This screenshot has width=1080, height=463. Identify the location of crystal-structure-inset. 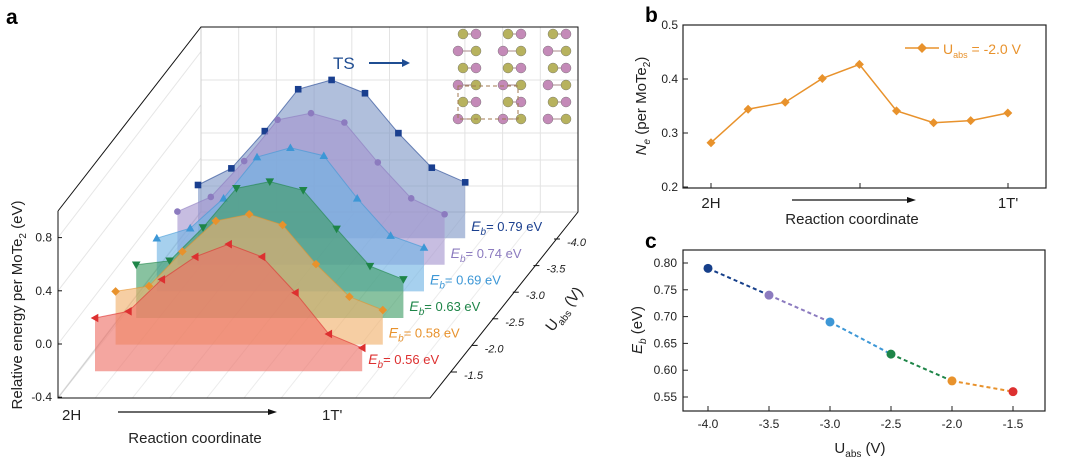
(512, 76).